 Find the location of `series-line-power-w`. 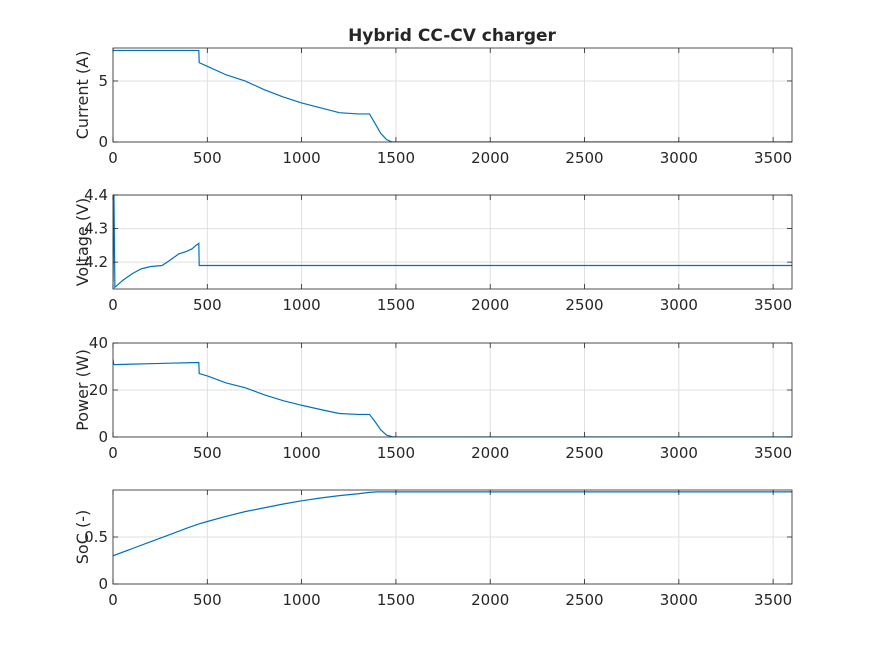

series-line-power-w is located at coordinates (452, 398).